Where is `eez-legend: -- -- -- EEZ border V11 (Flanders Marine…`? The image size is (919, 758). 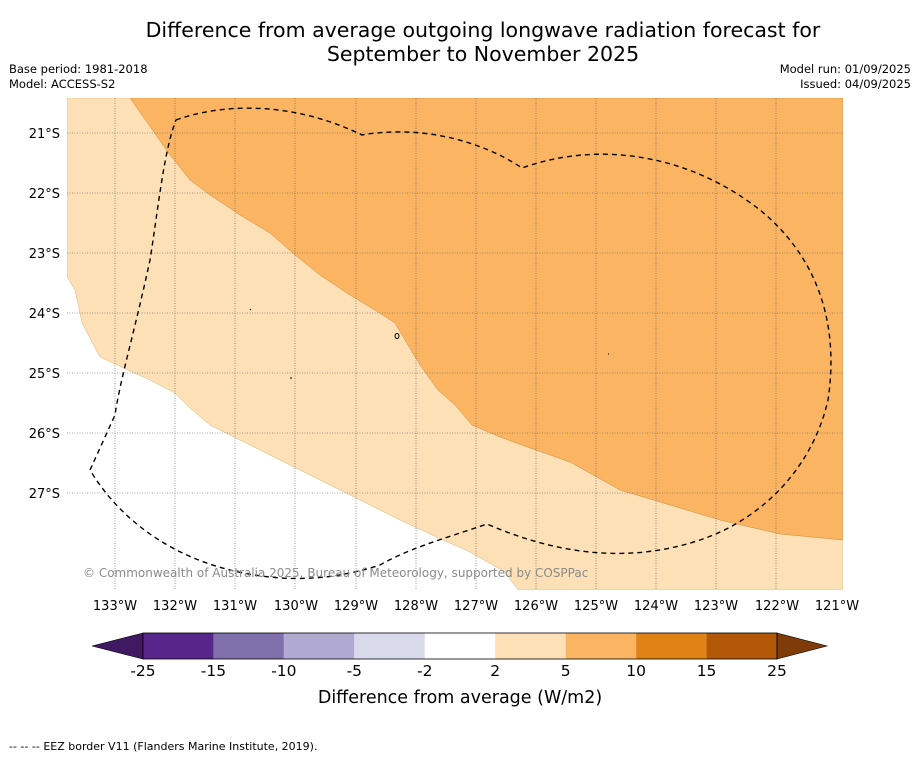
eez-legend: -- -- -- EEZ border V11 (Flanders Marine… is located at coordinates (163, 746).